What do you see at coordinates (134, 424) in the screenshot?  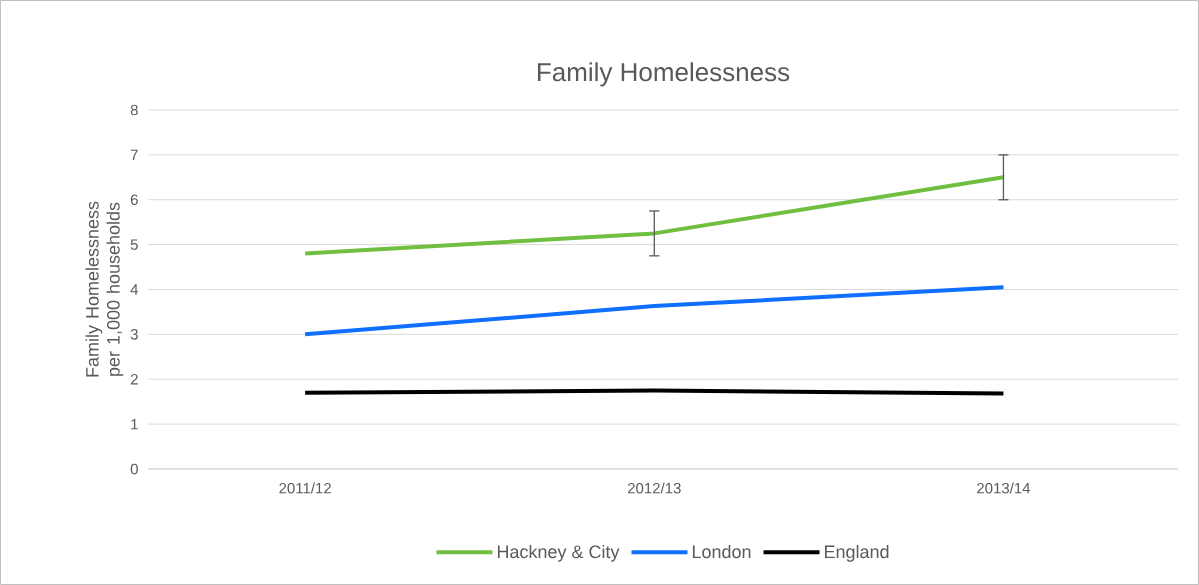 I see `y-tick-label: 1` at bounding box center [134, 424].